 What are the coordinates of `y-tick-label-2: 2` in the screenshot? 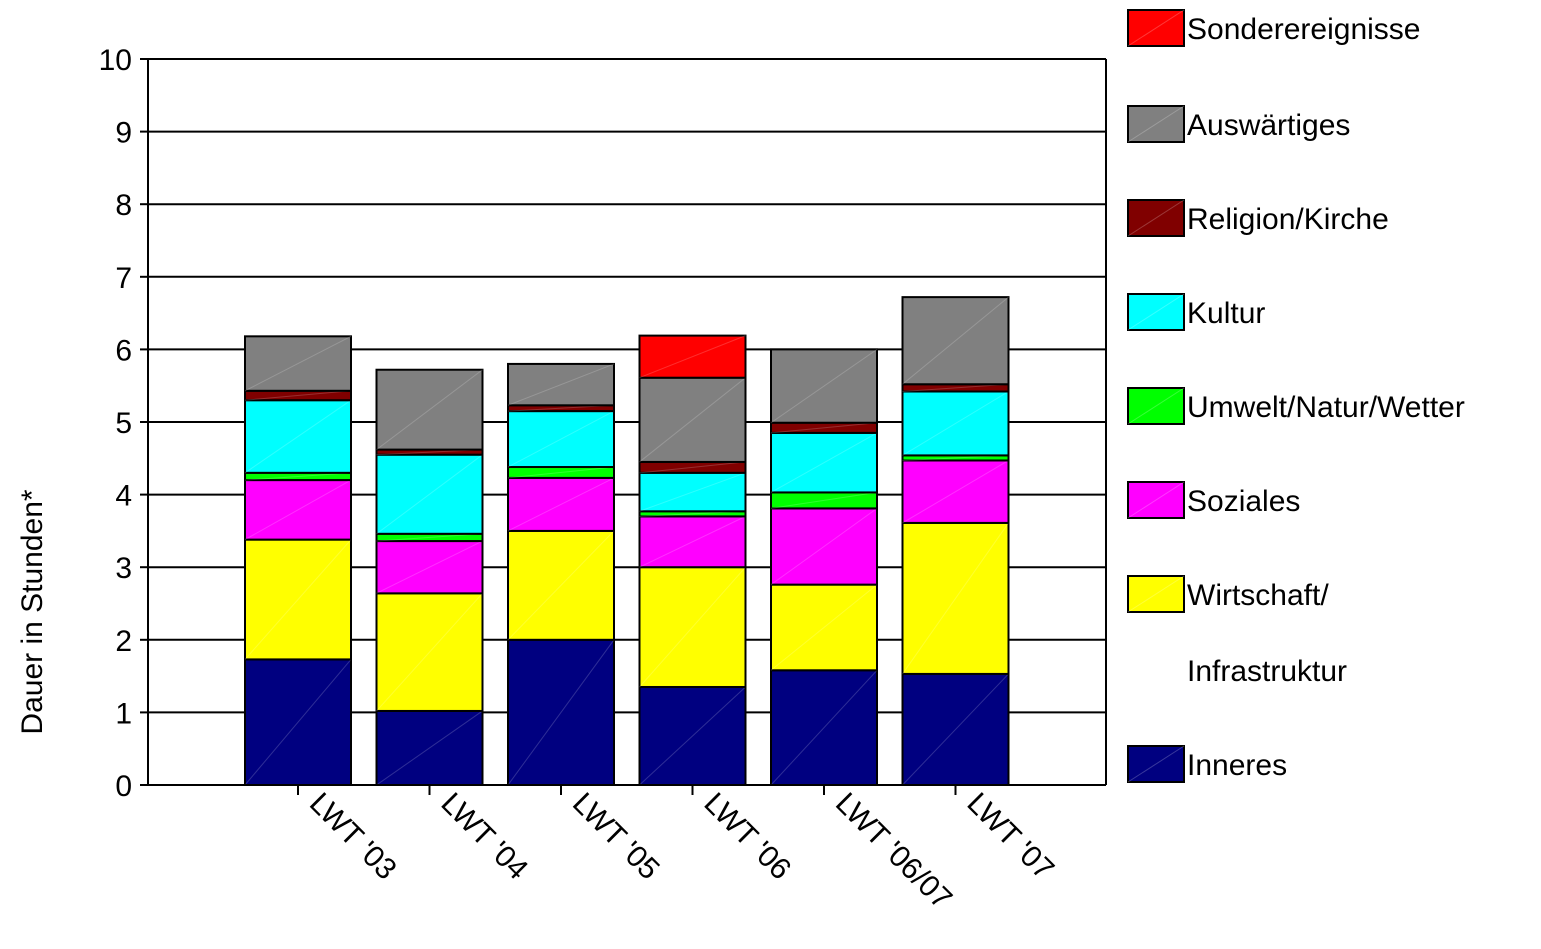 It's located at (123, 641).